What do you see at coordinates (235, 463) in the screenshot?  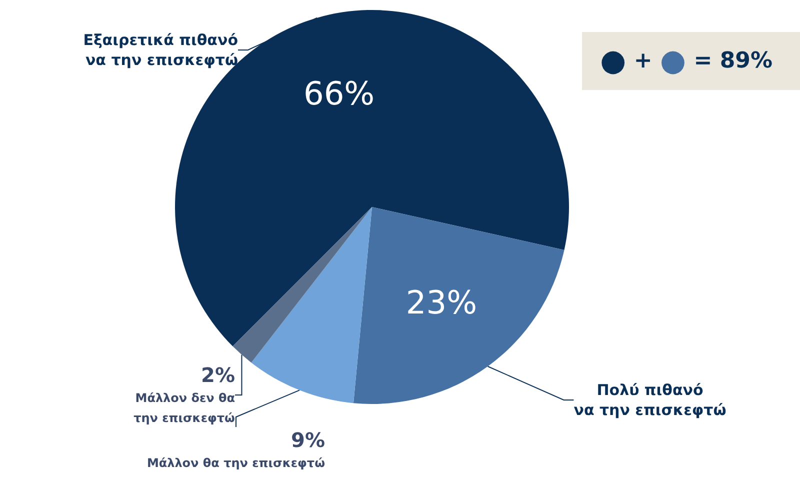 I see `slice-label: Μάλλον θα την επισκεφτώ` at bounding box center [235, 463].